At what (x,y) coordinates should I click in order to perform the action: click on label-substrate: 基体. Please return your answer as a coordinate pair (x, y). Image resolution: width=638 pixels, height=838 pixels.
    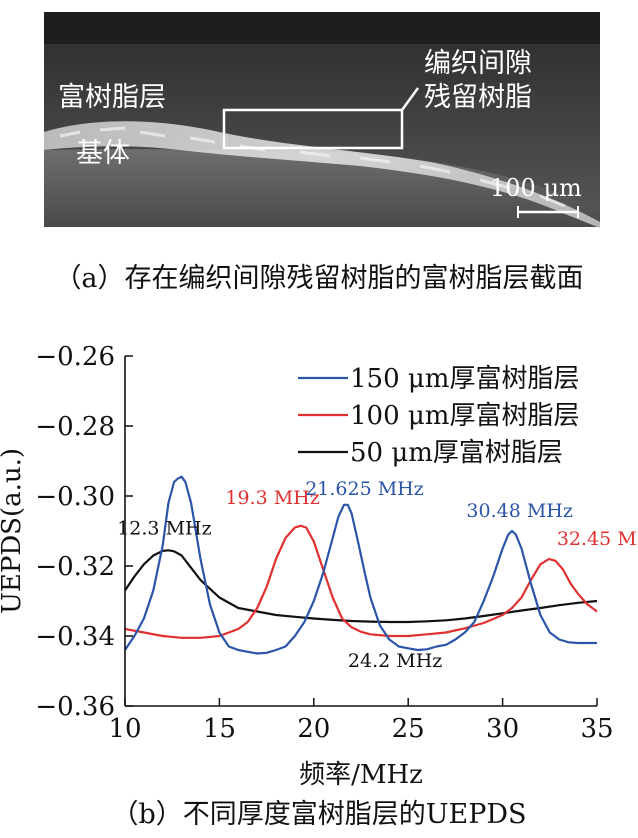
    Looking at the image, I should click on (103, 153).